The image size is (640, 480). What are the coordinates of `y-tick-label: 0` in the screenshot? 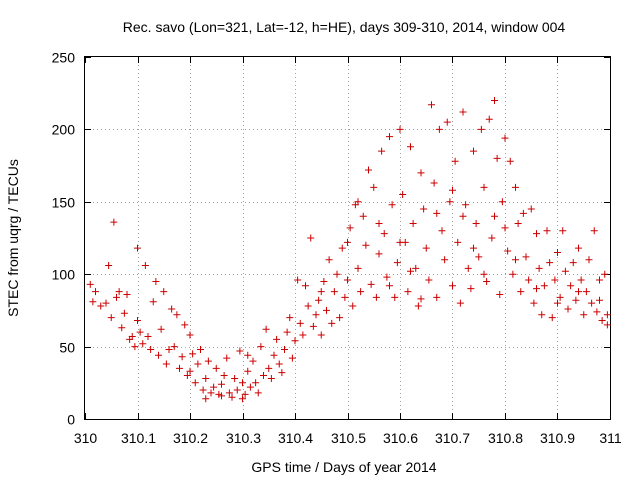 It's located at (71, 420).